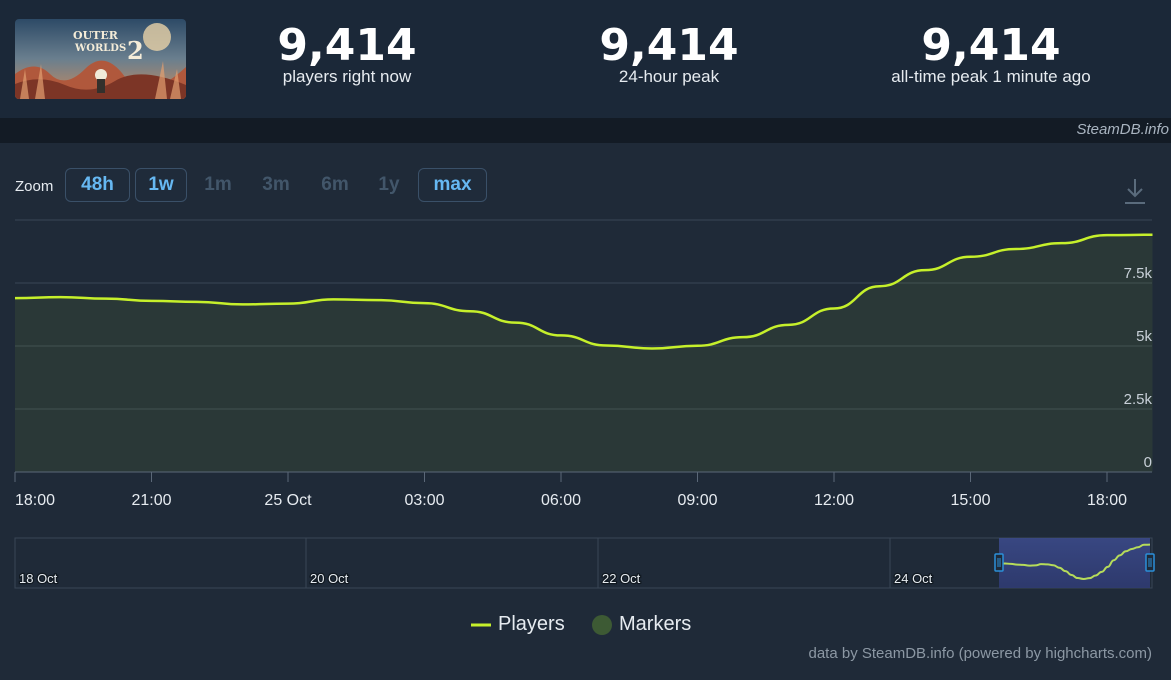  I want to click on navigator-right-handle, so click(1150, 562).